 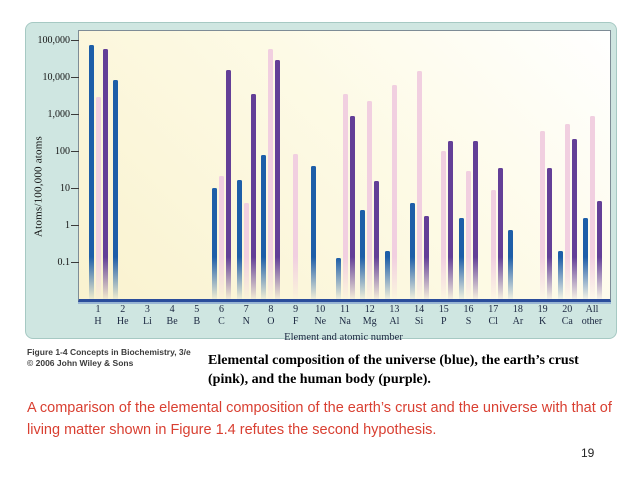 I want to click on bar-C-body, so click(x=228, y=184).